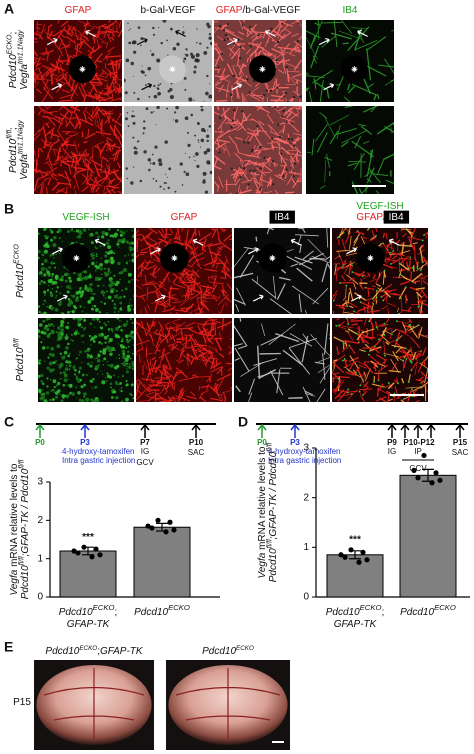 The image size is (474, 754). I want to click on timeline-event: P3, so click(85, 442).